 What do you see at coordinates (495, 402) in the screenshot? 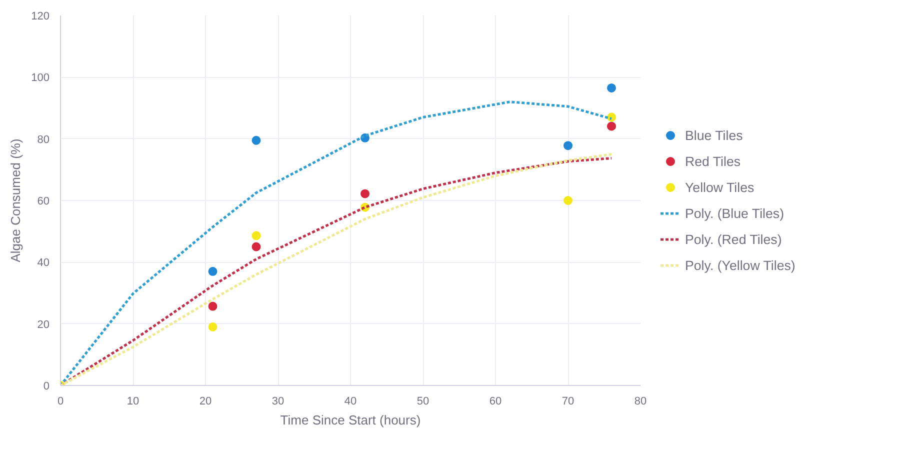
I see `x-tick-label: 60` at bounding box center [495, 402].